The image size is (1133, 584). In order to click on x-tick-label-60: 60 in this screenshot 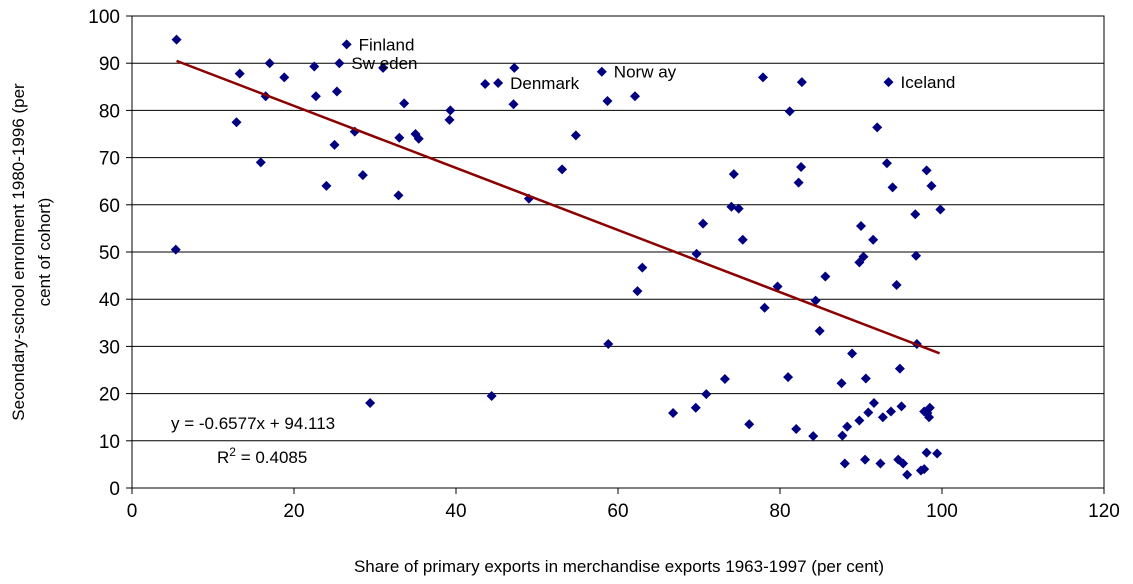, I will do `click(617, 511)`.